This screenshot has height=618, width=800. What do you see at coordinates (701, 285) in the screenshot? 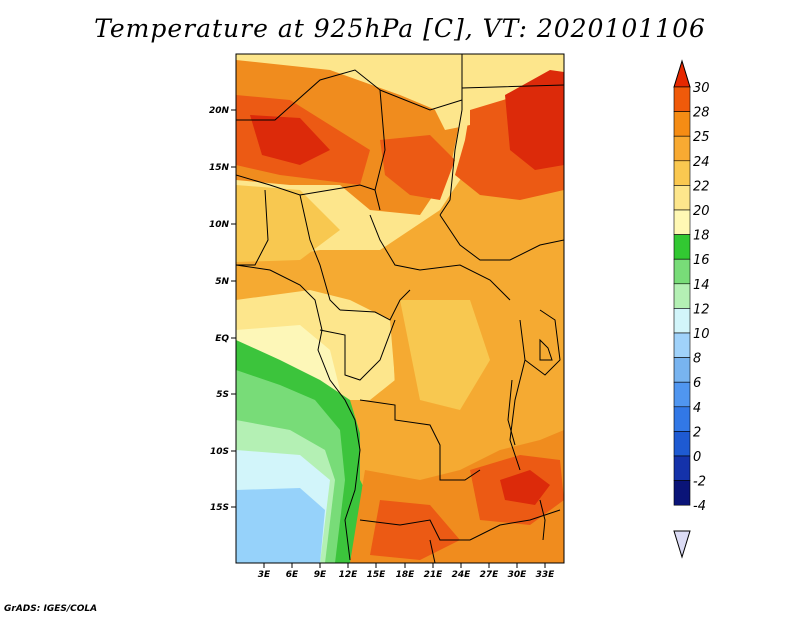
I see `colorbar-label: 14` at bounding box center [701, 285].